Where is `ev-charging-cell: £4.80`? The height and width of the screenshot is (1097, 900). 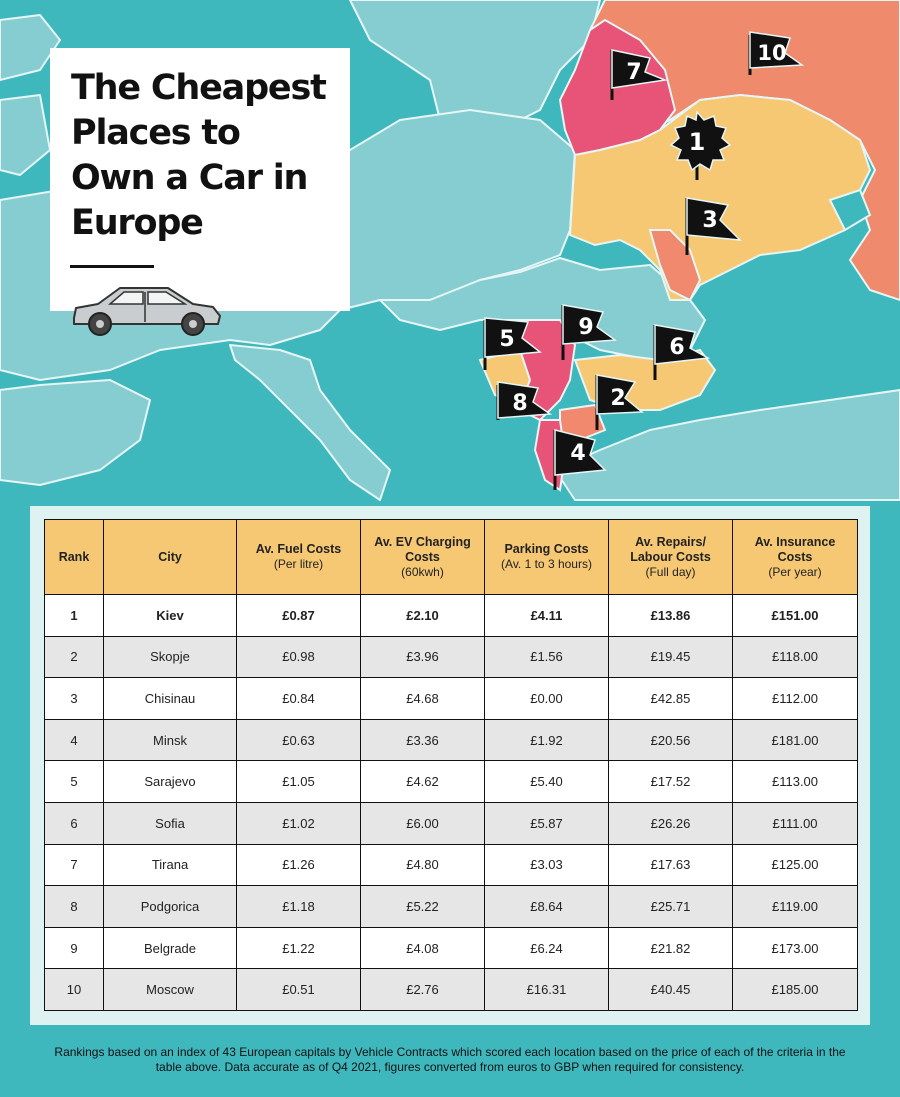
ev-charging-cell: £4.80 is located at coordinates (422, 865).